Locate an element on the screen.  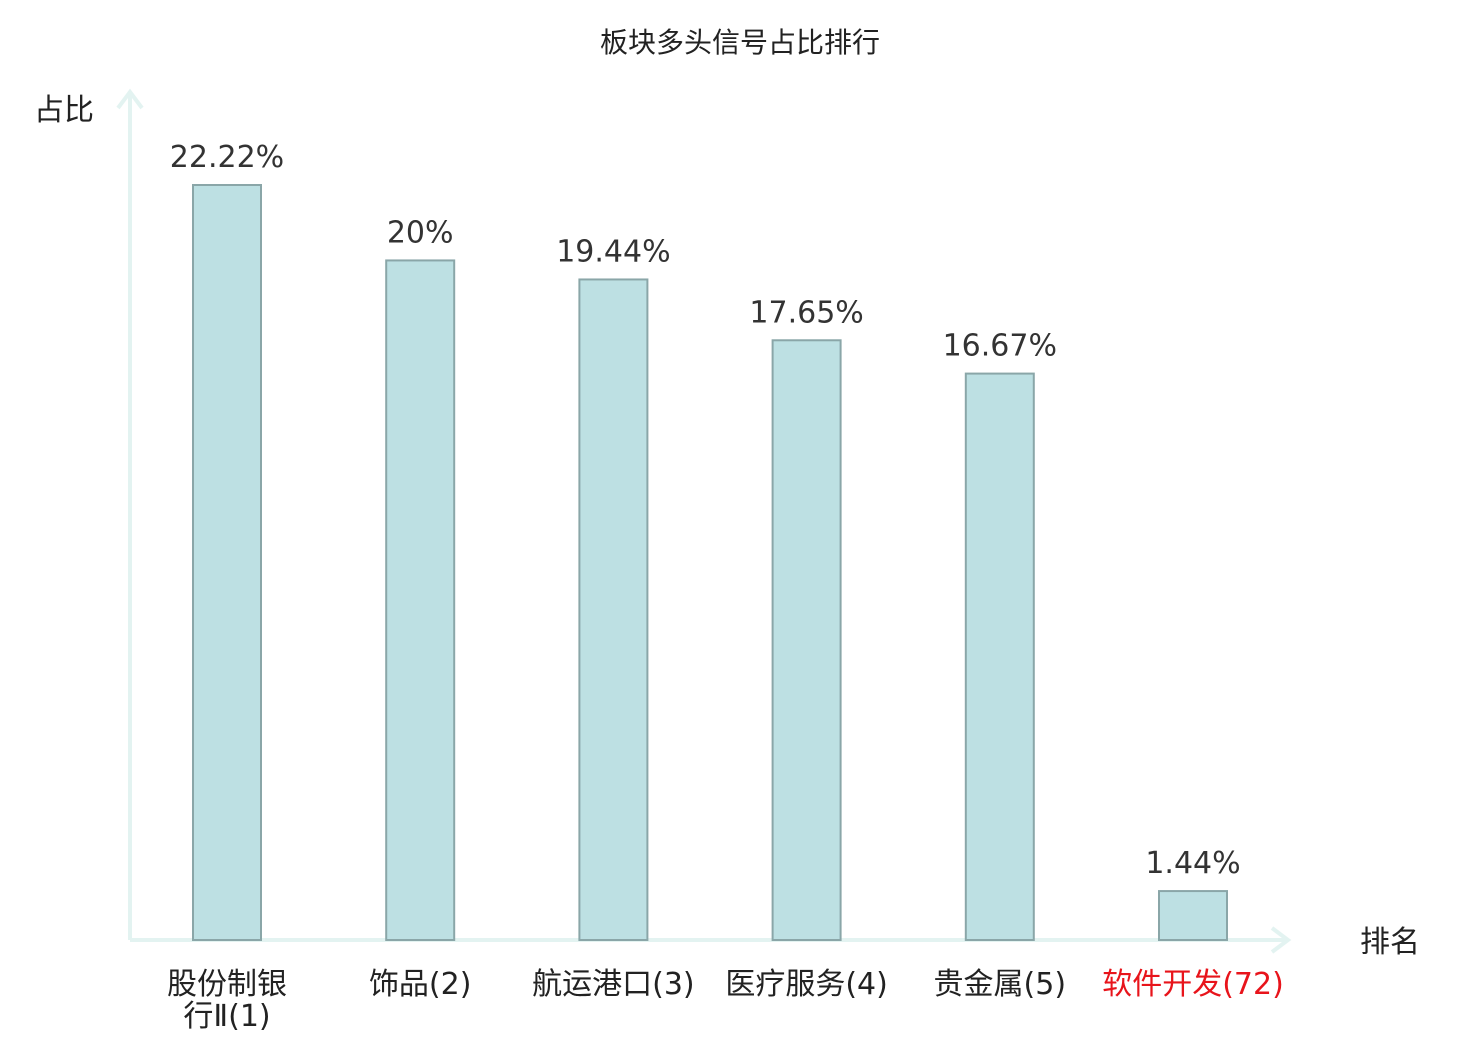
value-label: 17.65% is located at coordinates (806, 312).